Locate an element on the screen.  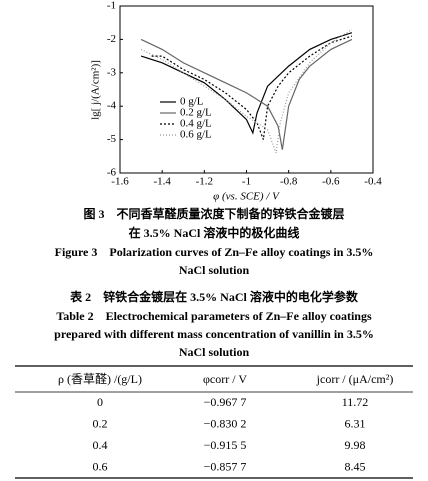
x-axis-label: φ (vs. SCE) / V is located at coordinates (246, 197).